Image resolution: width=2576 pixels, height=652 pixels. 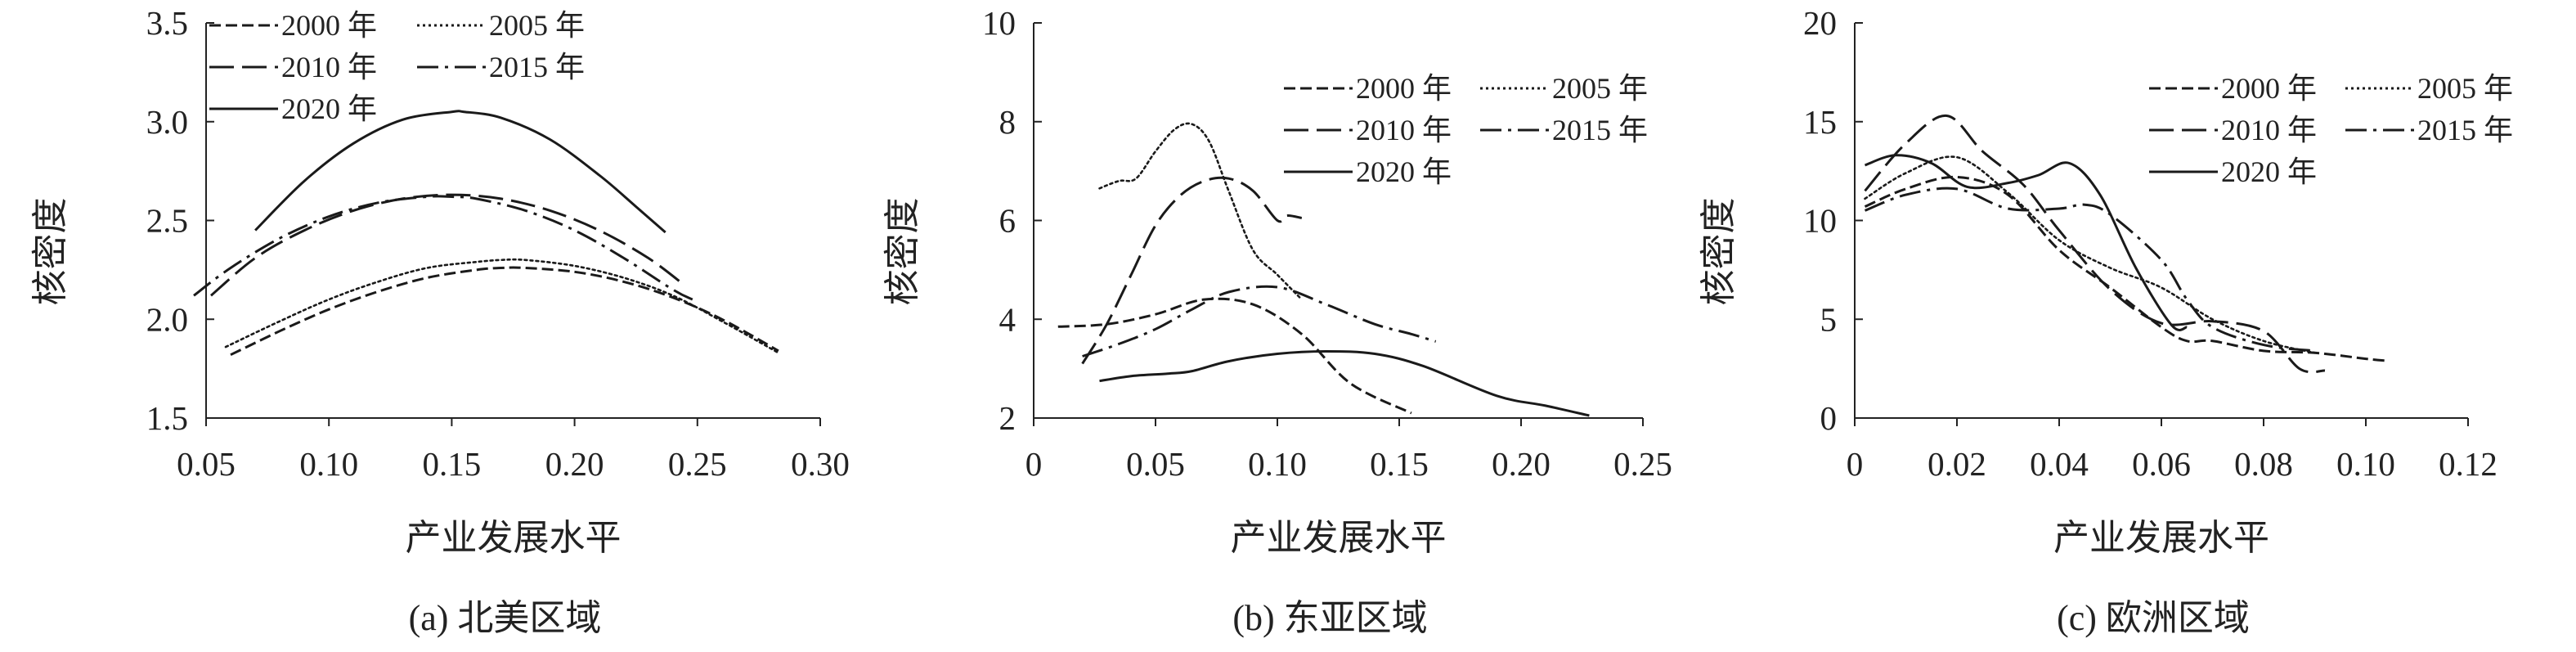 What do you see at coordinates (1008, 319) in the screenshot?
I see `y-tick-label: 4` at bounding box center [1008, 319].